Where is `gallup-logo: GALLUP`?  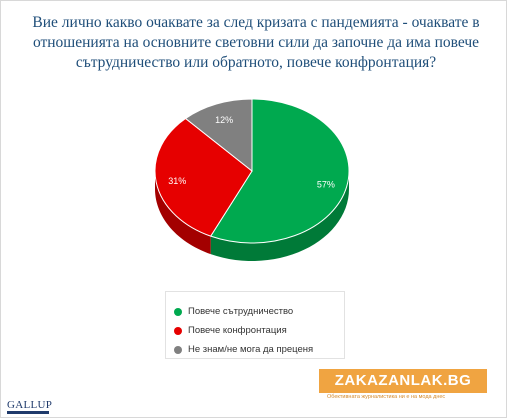 gallup-logo: GALLUP is located at coordinates (30, 405).